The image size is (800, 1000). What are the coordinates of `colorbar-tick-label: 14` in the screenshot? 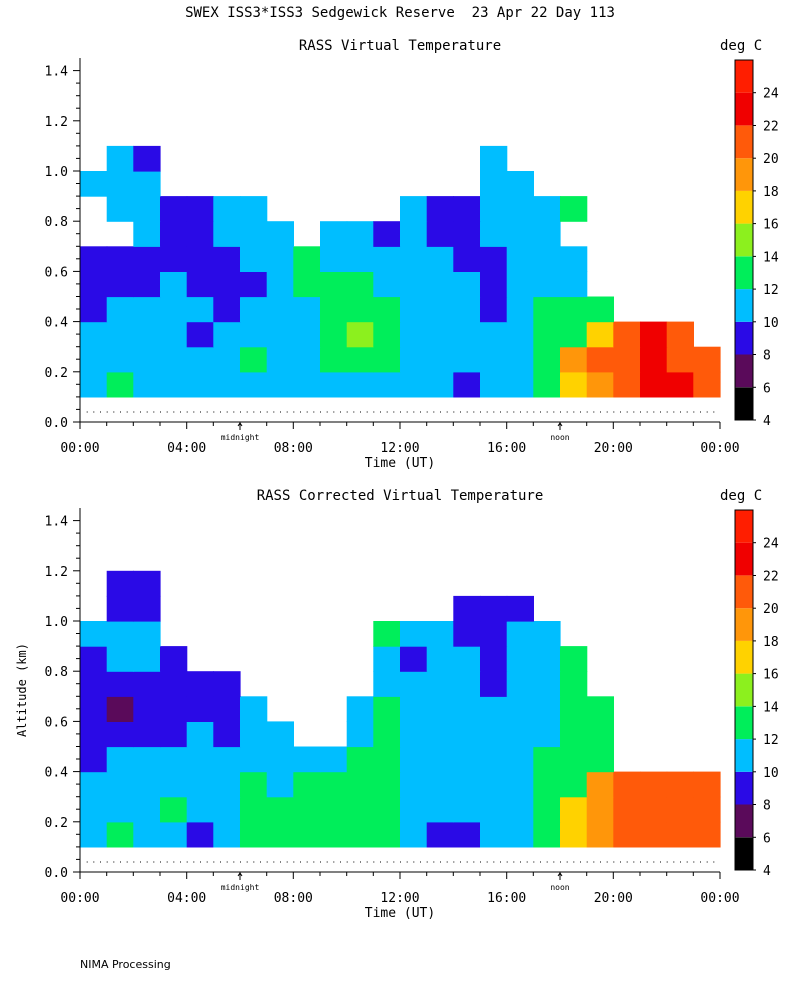 It's located at (771, 257).